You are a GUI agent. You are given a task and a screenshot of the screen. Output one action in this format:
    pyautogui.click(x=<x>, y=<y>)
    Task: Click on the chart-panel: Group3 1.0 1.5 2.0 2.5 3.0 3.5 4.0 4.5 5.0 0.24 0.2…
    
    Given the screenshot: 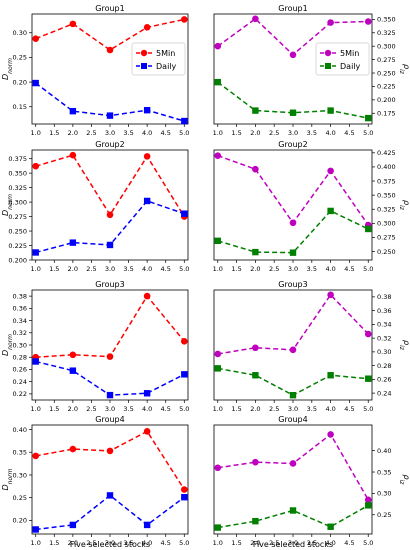 What is the action you would take?
    pyautogui.click(x=311, y=346)
    